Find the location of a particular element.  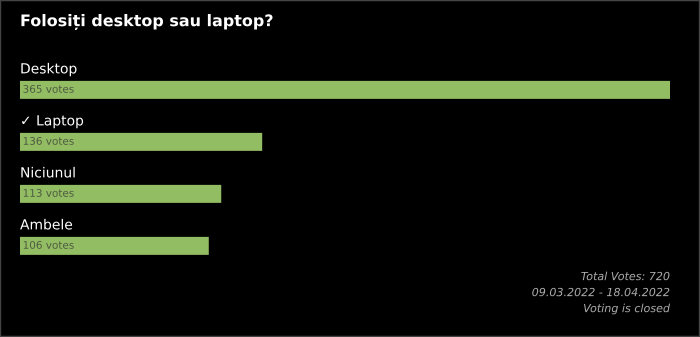

y-tick-label: ✓ Laptop is located at coordinates (53, 121).